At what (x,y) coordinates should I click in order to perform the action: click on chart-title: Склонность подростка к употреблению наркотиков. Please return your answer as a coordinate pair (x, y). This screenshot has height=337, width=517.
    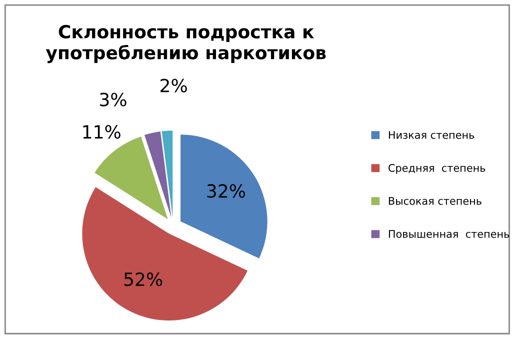
    Looking at the image, I should click on (186, 44).